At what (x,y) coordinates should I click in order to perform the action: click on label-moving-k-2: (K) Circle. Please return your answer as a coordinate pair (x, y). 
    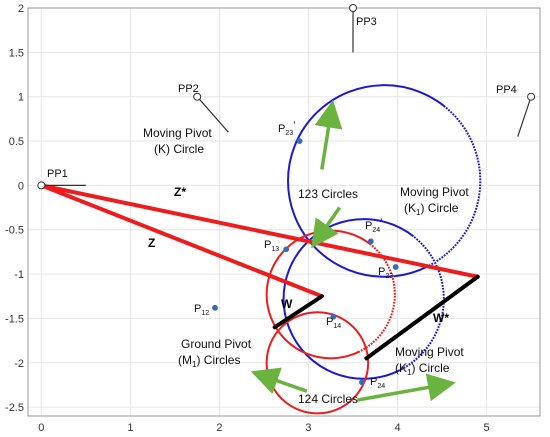
    Looking at the image, I should click on (179, 149).